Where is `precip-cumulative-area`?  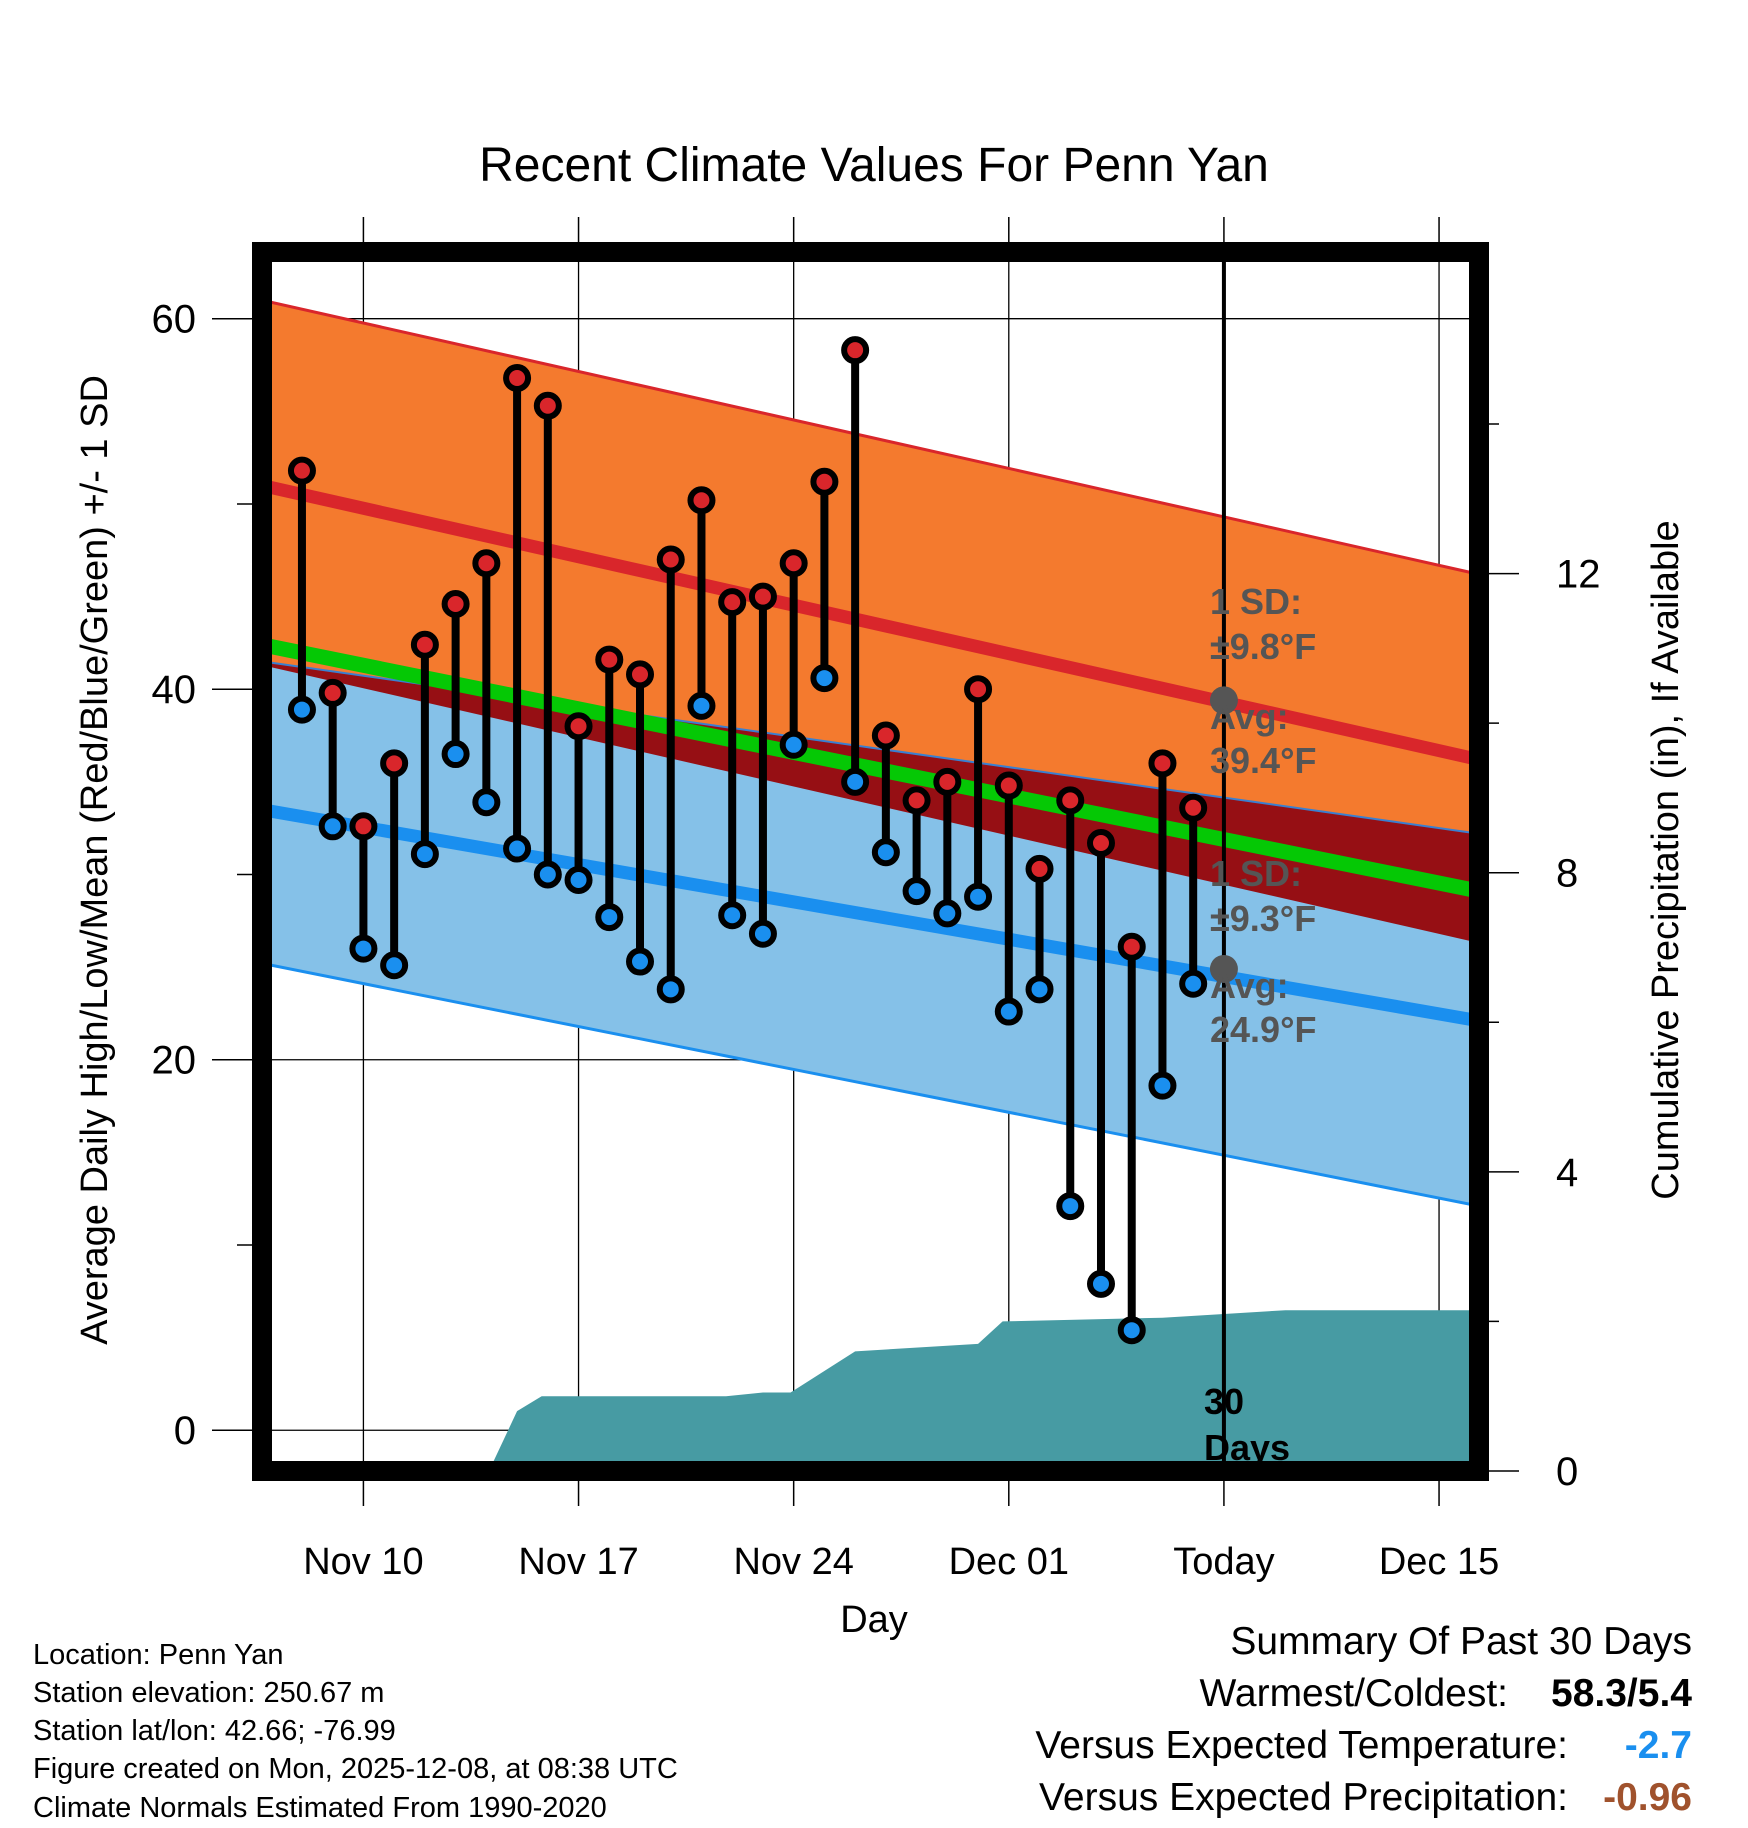
precip-cumulative-area is located at coordinates (870, 1390).